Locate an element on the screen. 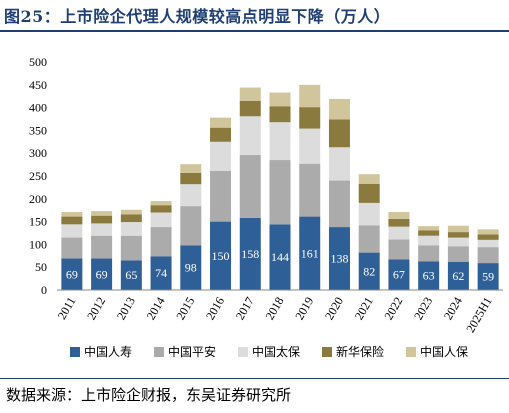  y-tick-label: 200 is located at coordinates (38, 199).